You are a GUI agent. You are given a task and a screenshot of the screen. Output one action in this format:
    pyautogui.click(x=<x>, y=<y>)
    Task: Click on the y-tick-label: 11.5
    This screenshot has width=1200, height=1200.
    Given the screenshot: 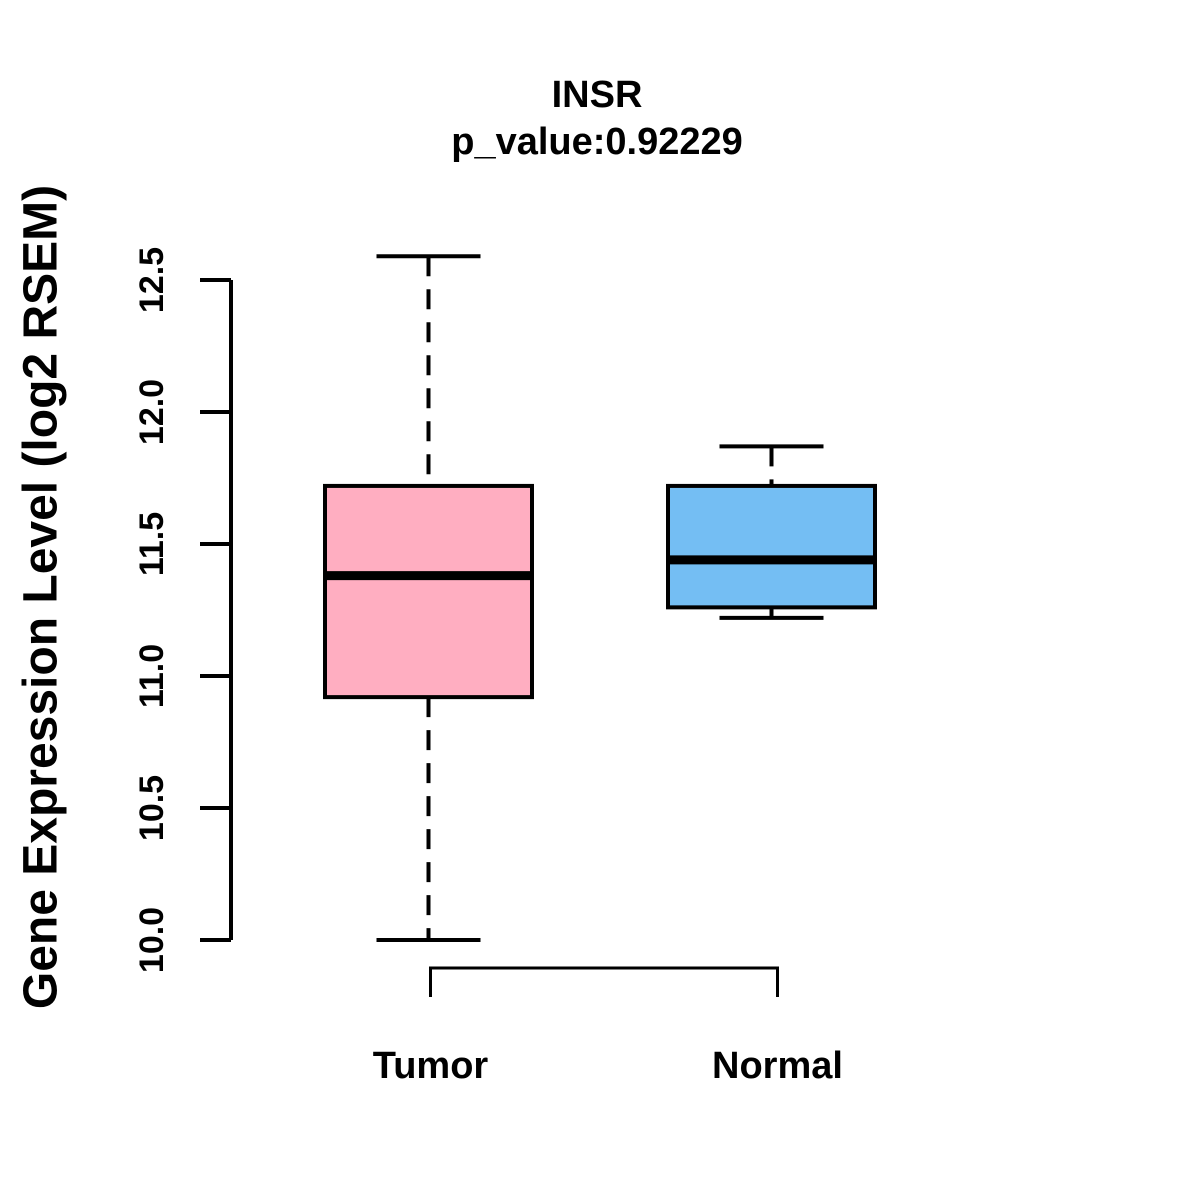 What is the action you would take?
    pyautogui.click(x=152, y=544)
    